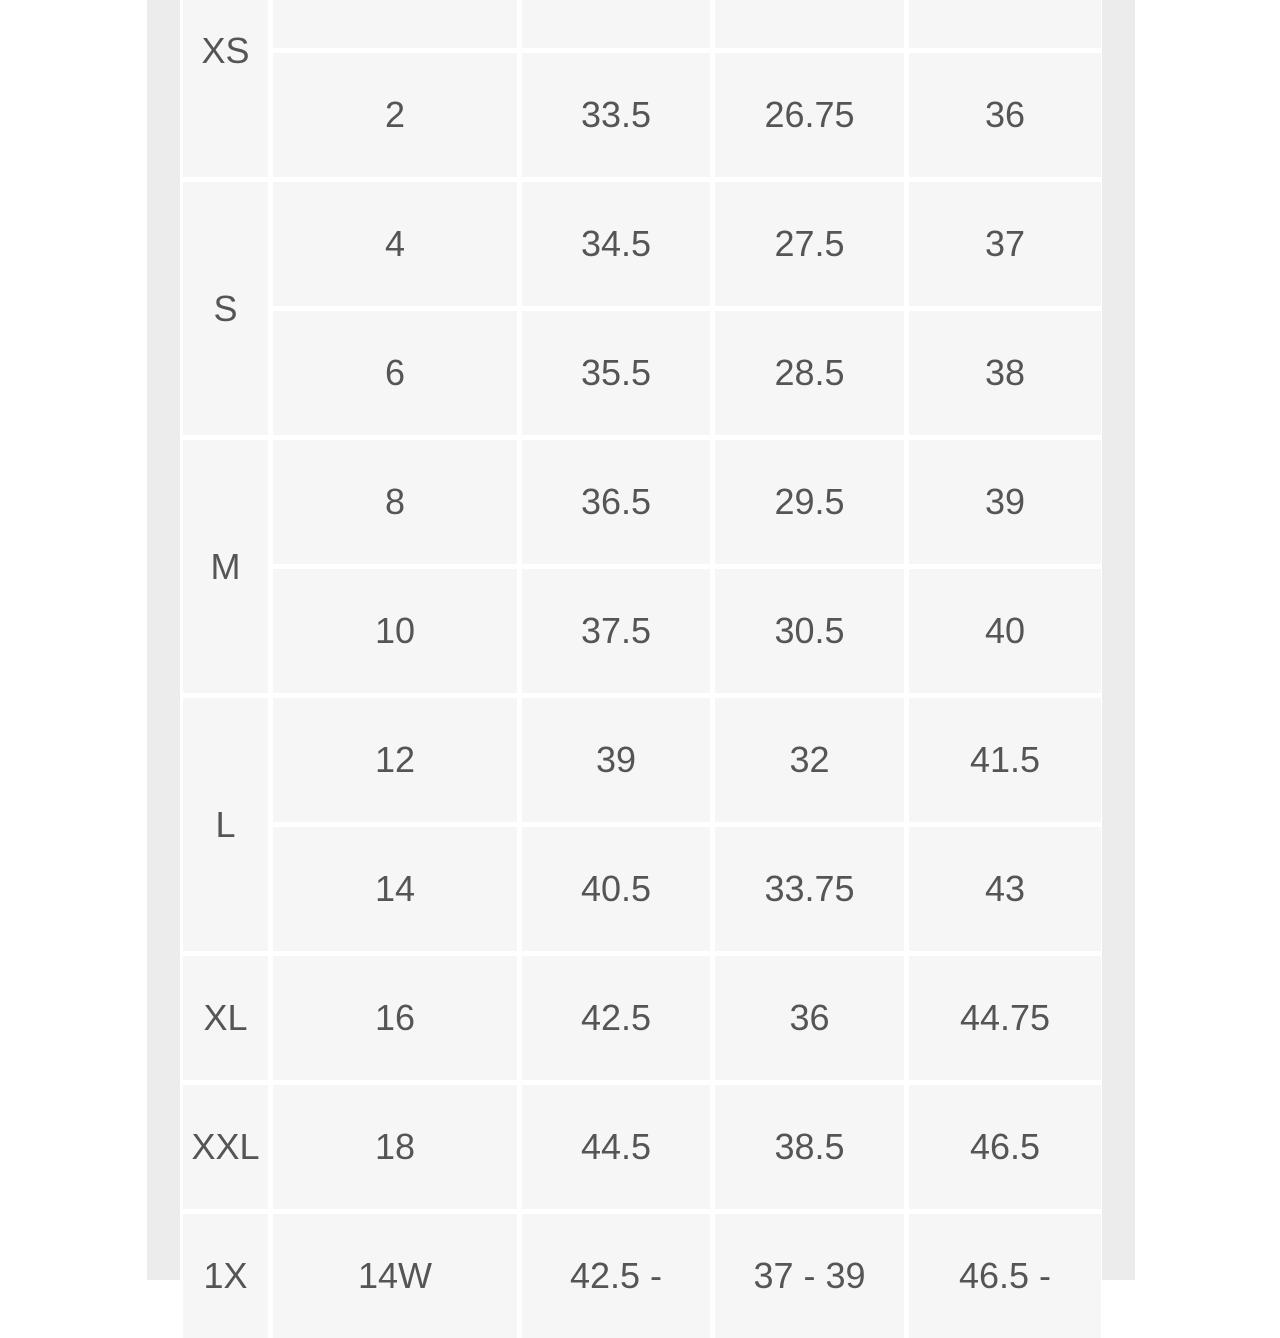  What do you see at coordinates (395, 24) in the screenshot?
I see `numeric-size-cell: 0` at bounding box center [395, 24].